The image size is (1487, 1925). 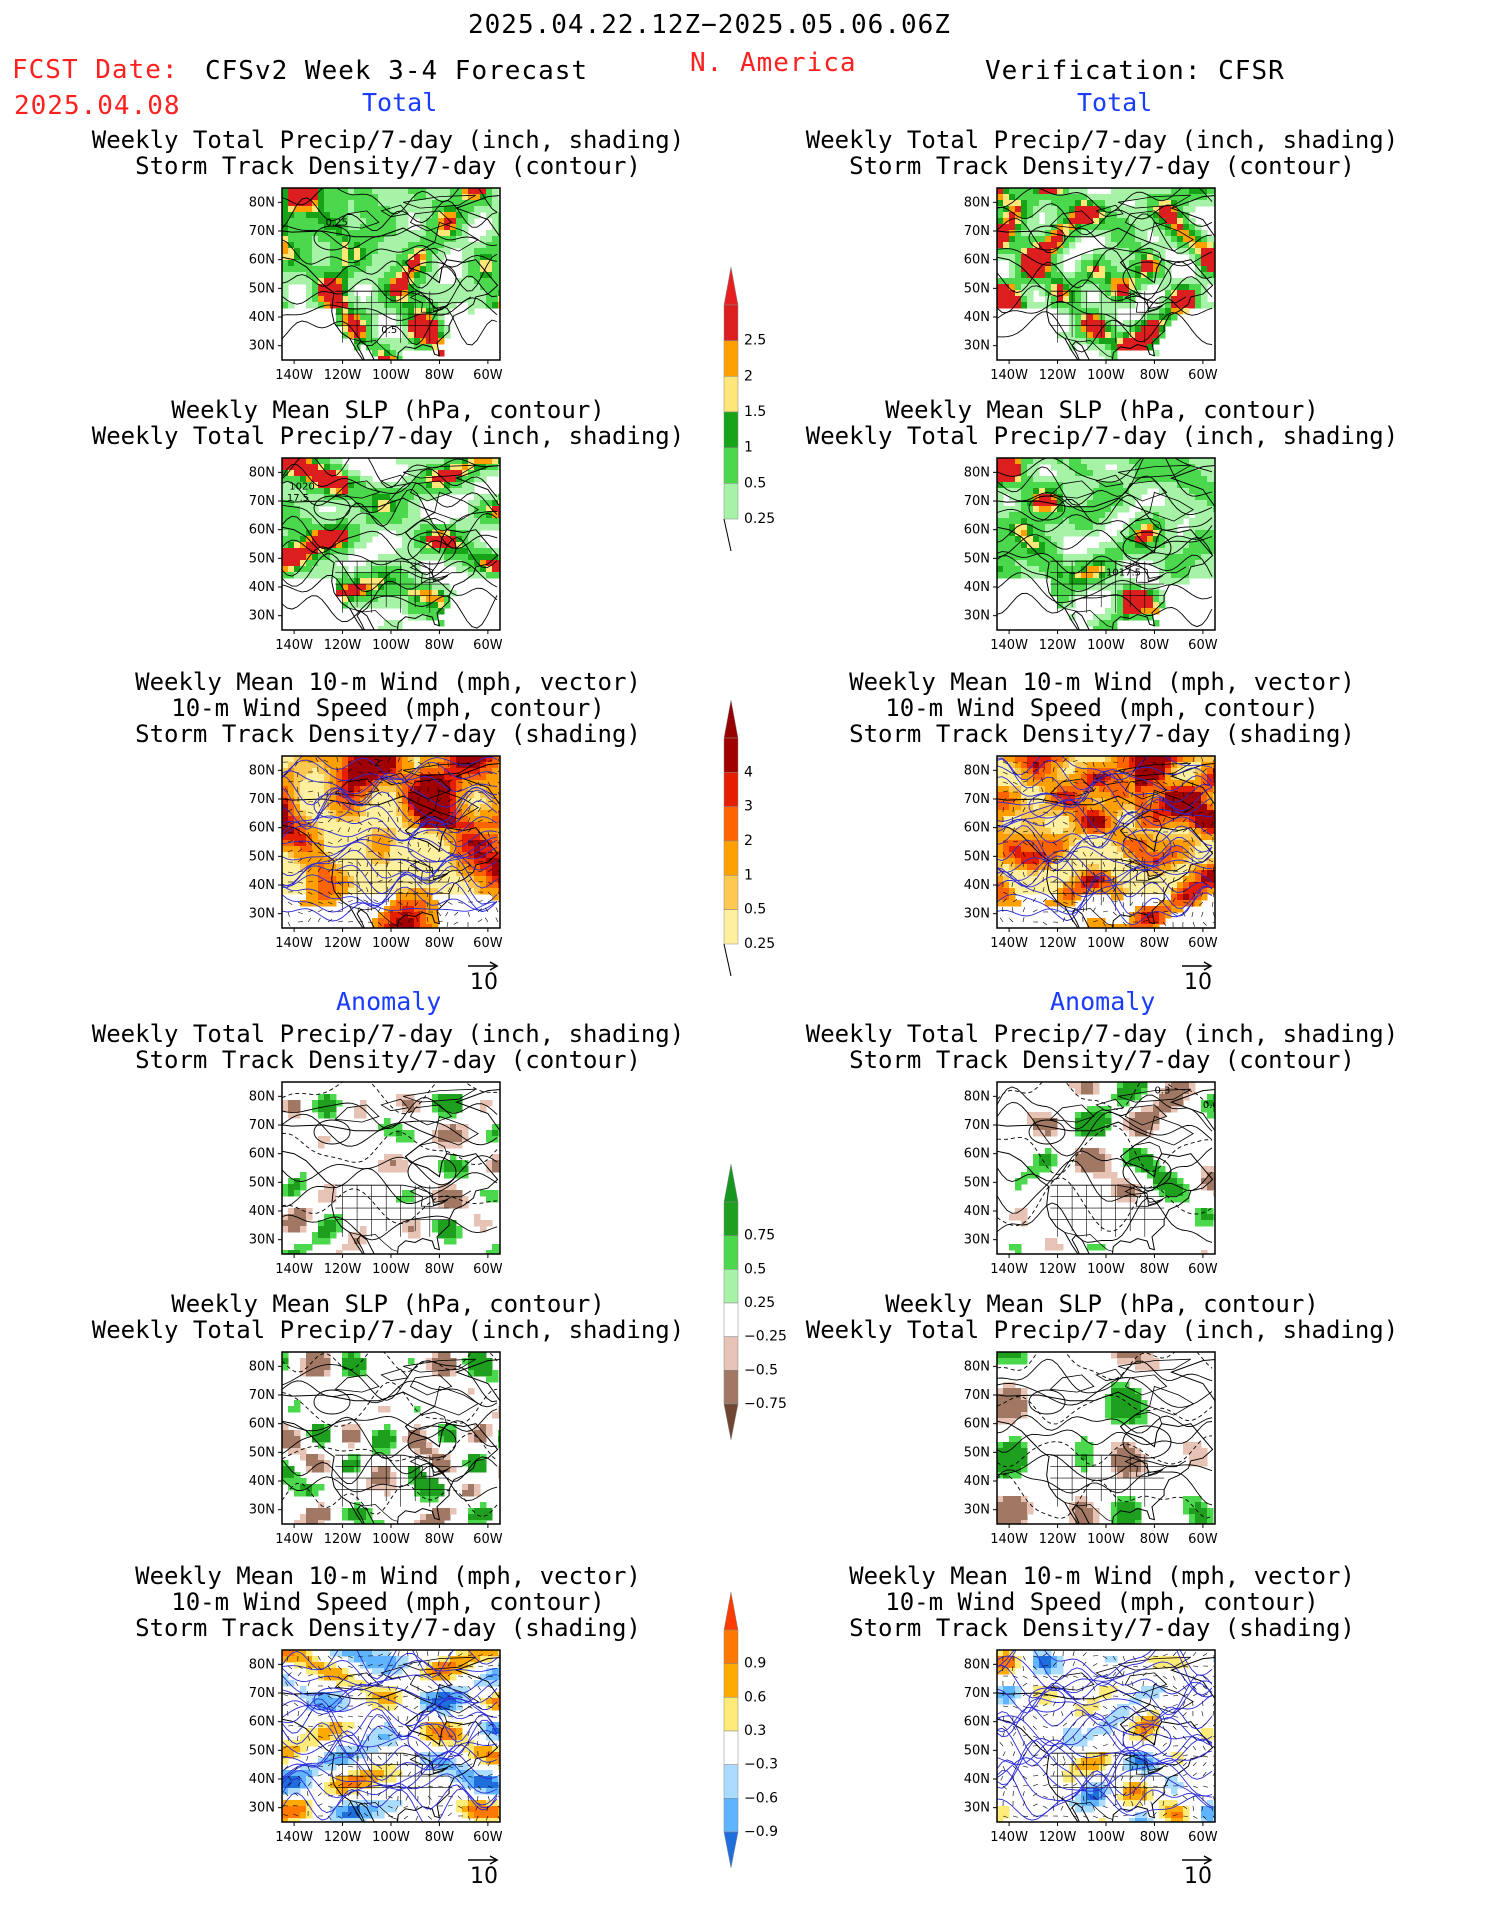 I want to click on contour-label: 0.3, so click(x=1162, y=1090).